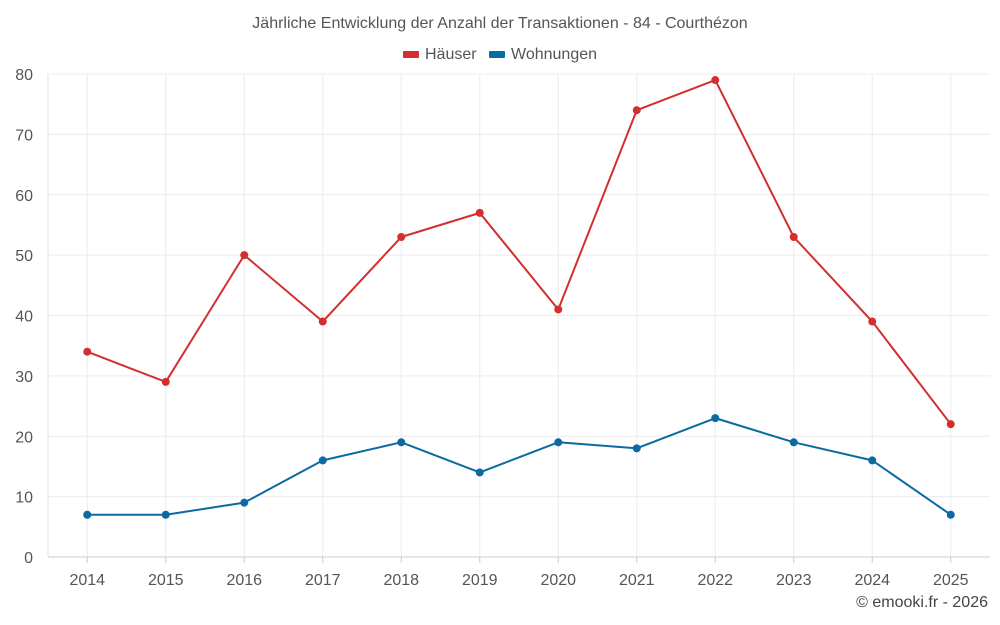 The width and height of the screenshot is (1000, 625). Describe the element at coordinates (244, 502) in the screenshot. I see `data-point-wohnungen-2016` at that location.